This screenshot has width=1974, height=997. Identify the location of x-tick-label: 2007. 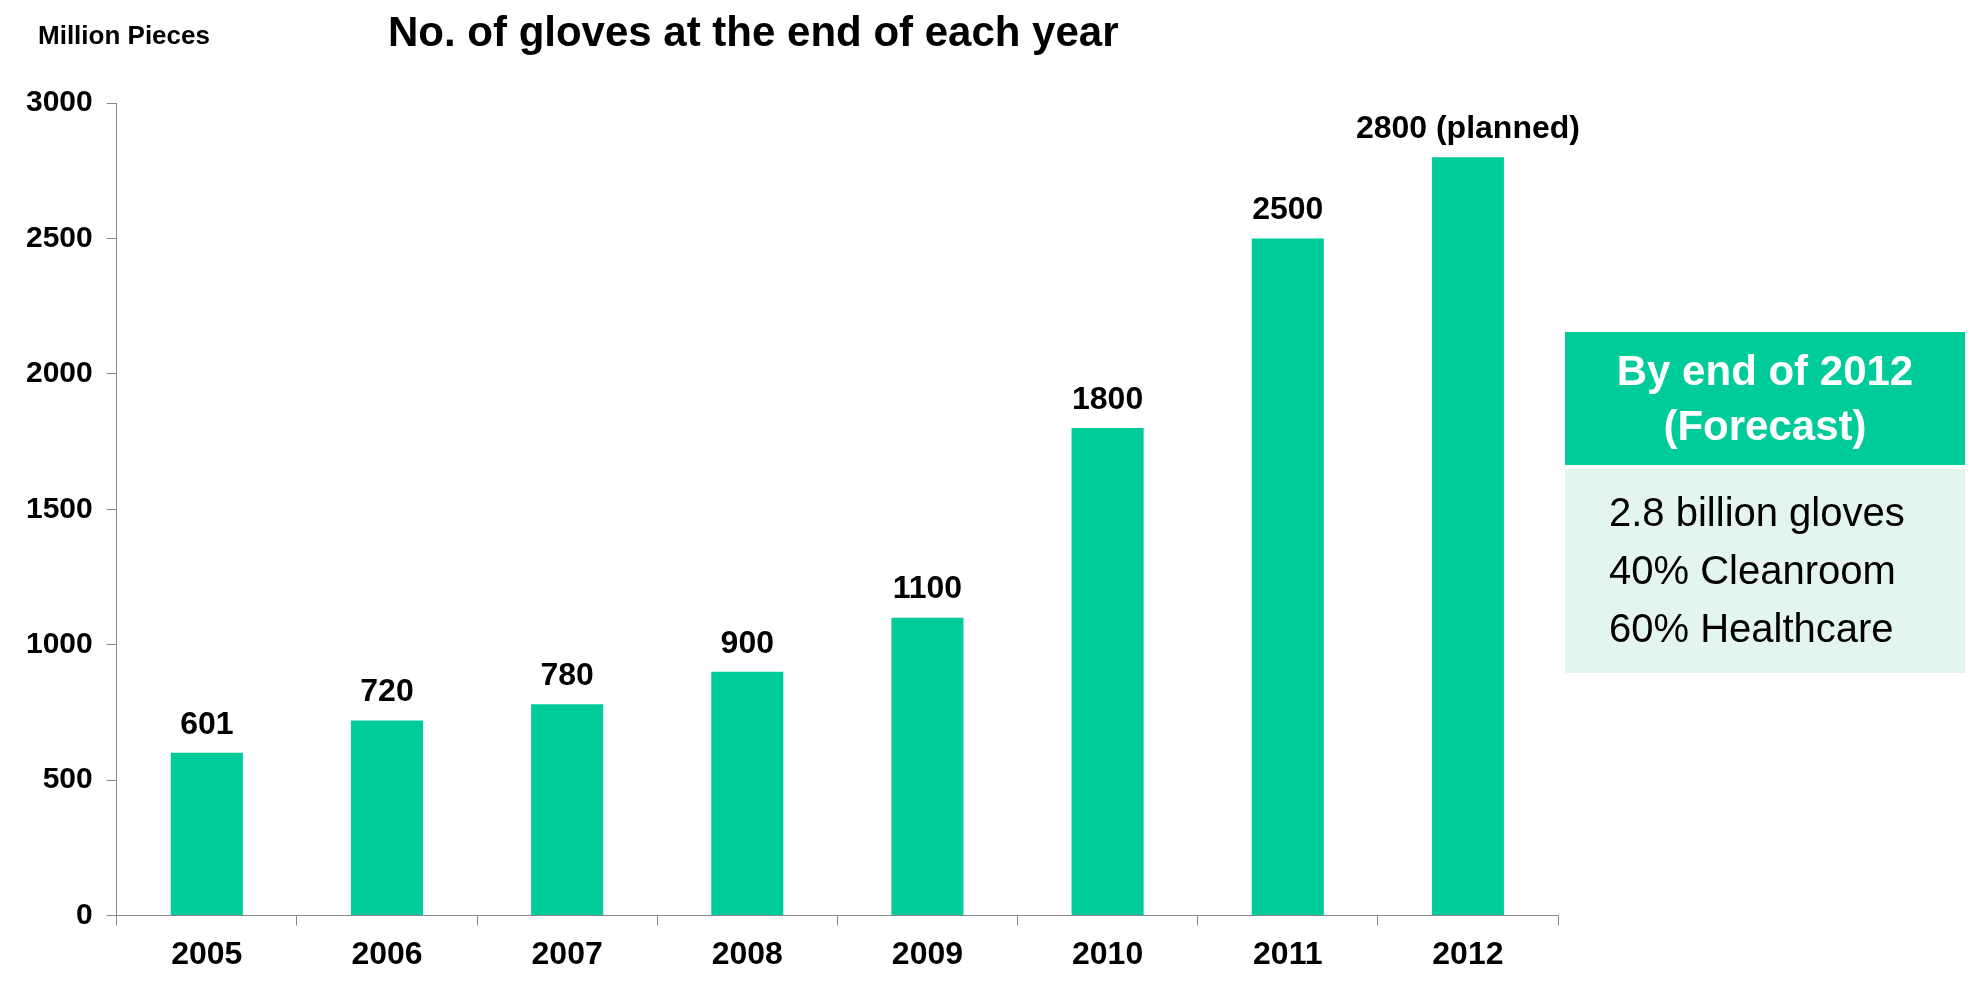
(567, 952).